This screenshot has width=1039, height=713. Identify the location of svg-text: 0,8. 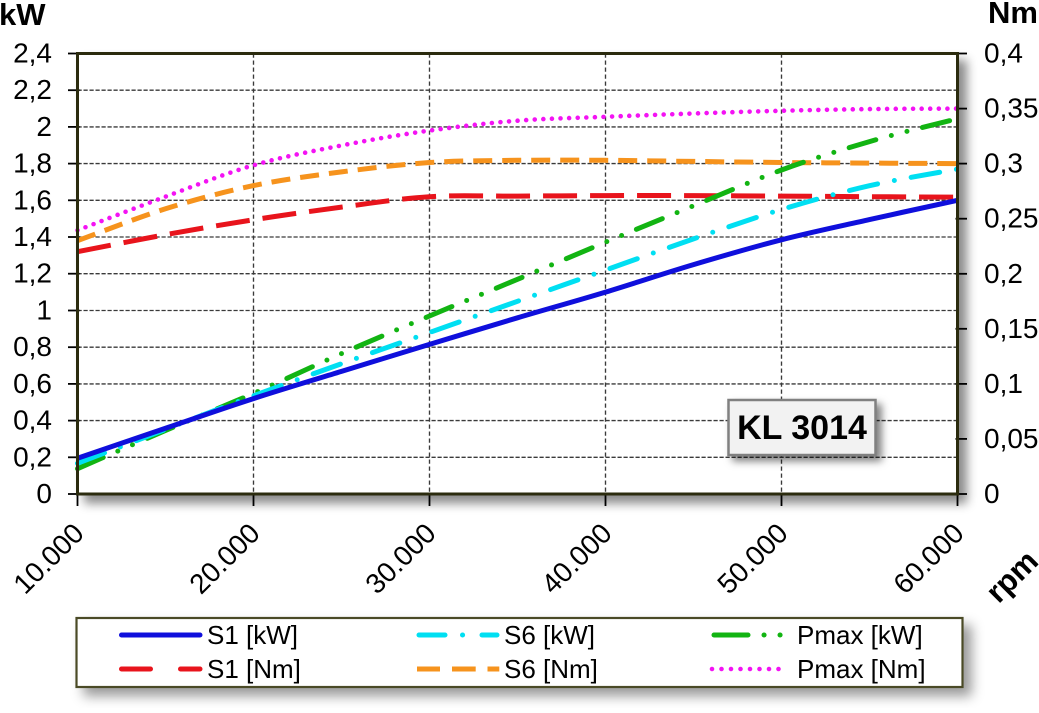
(32, 346).